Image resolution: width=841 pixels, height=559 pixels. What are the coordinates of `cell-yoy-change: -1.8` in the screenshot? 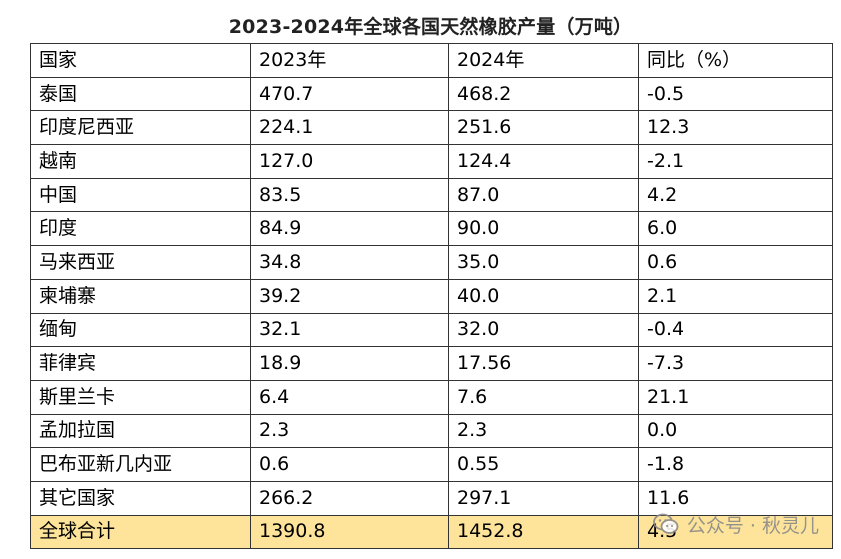 It's located at (735, 464).